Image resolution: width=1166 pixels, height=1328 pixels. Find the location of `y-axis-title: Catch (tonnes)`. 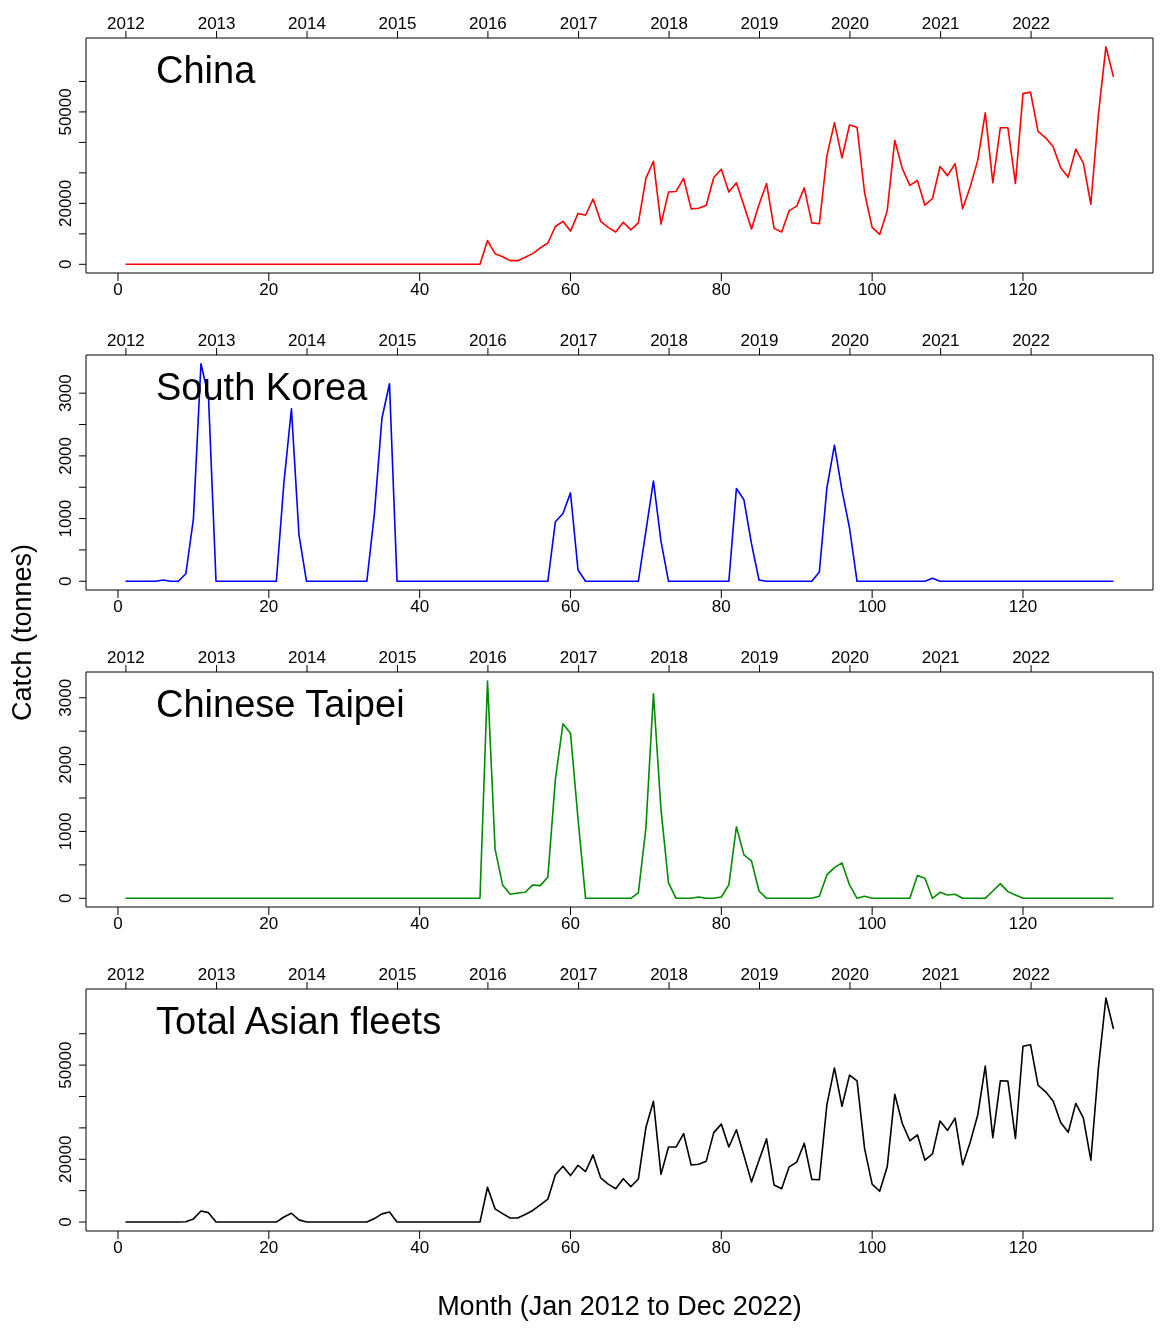

y-axis-title: Catch (tonnes) is located at coordinates (22, 633).